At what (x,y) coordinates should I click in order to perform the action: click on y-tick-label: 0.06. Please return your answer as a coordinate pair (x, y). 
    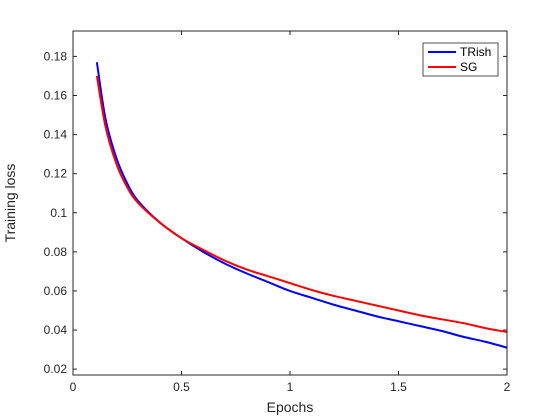
    Looking at the image, I should click on (56, 291).